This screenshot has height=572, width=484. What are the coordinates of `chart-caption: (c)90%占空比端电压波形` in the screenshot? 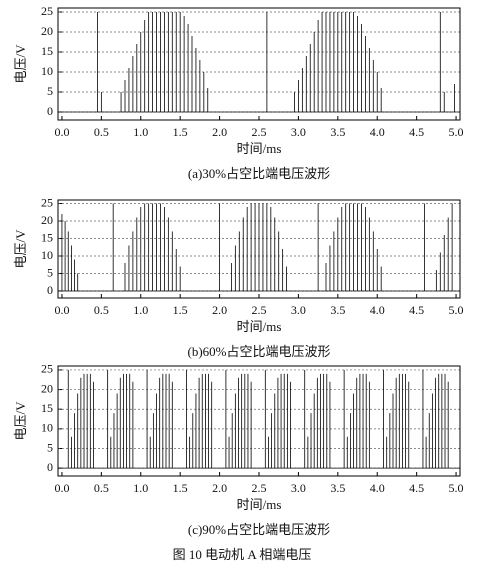 It's located at (259, 529).